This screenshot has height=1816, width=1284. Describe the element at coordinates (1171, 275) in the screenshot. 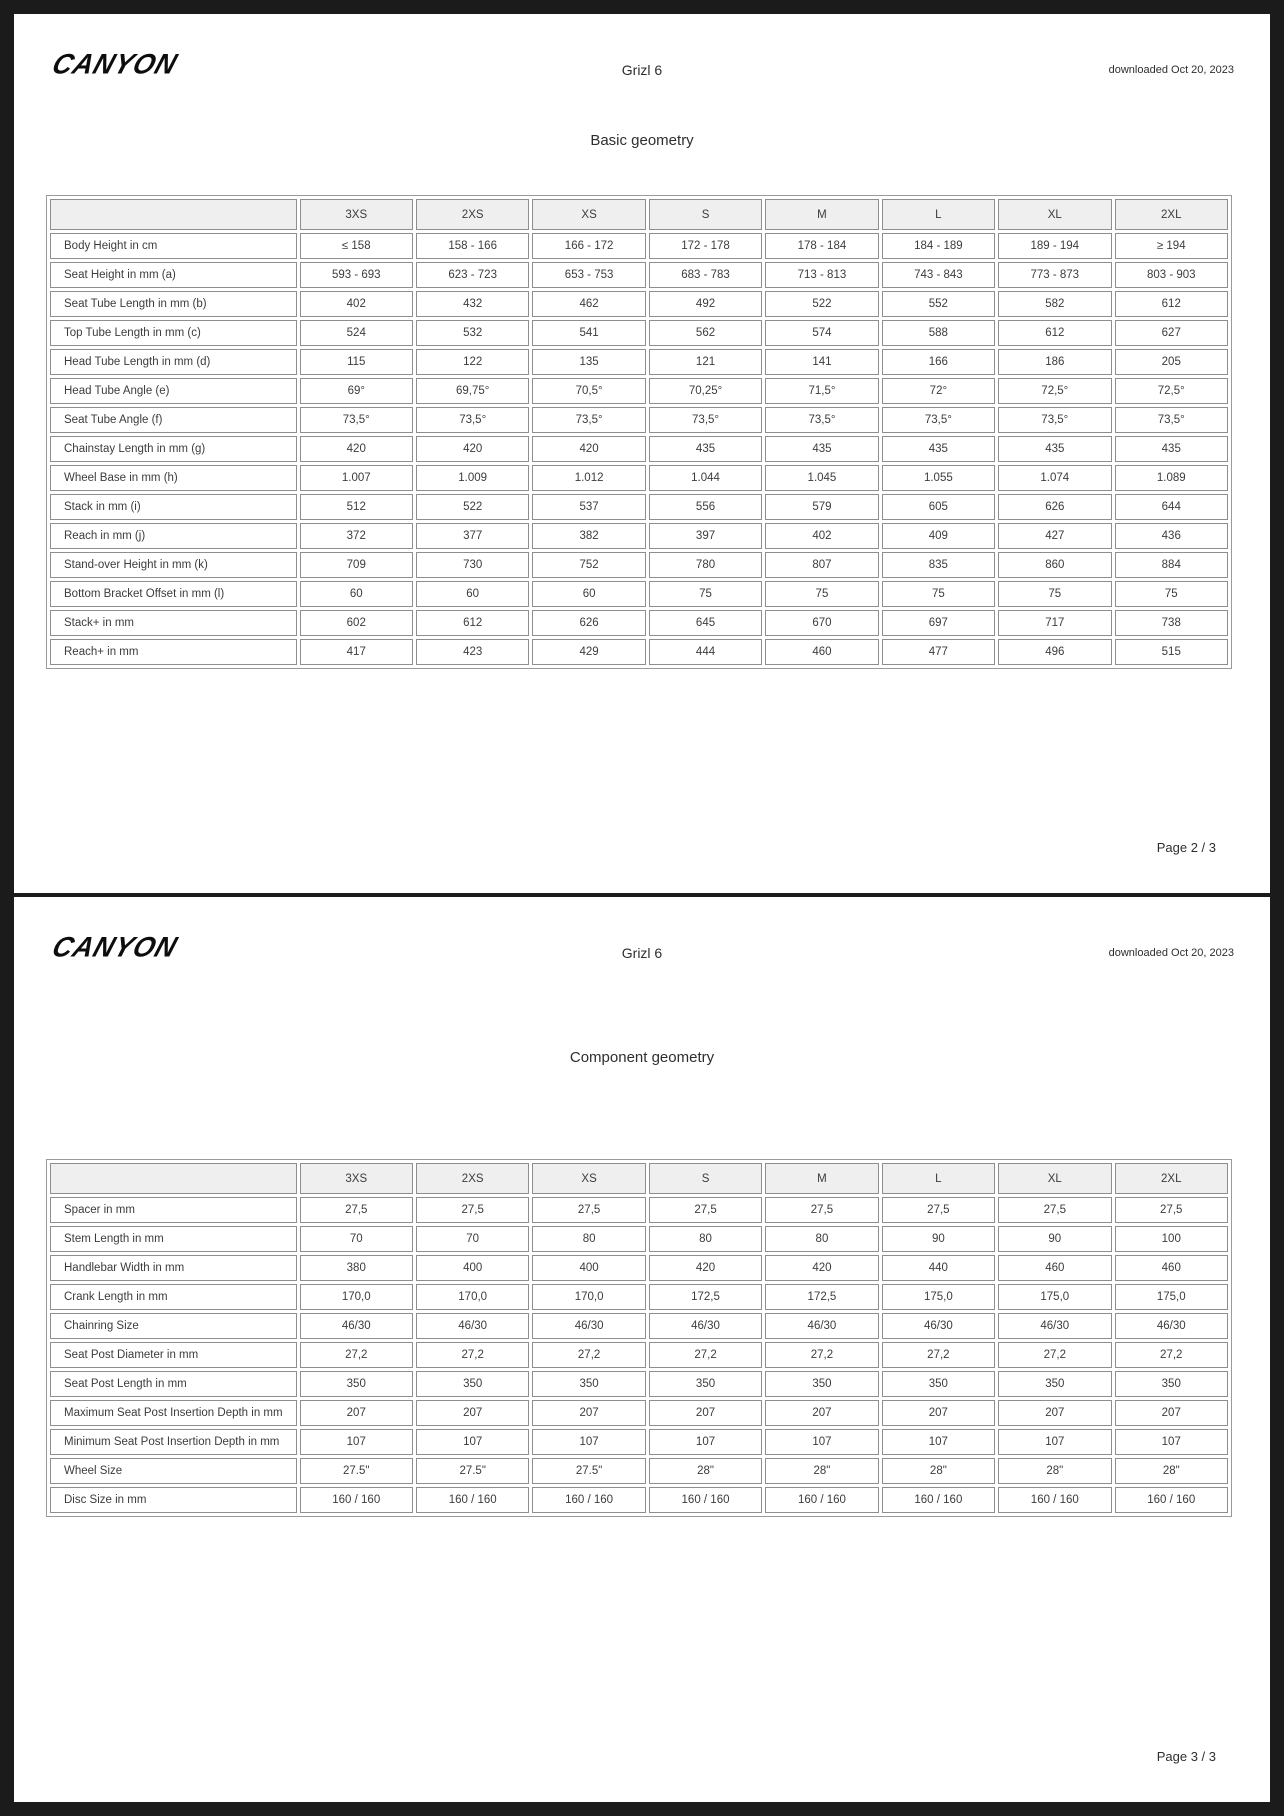

I see `value-cell: 803 - 903` at that location.